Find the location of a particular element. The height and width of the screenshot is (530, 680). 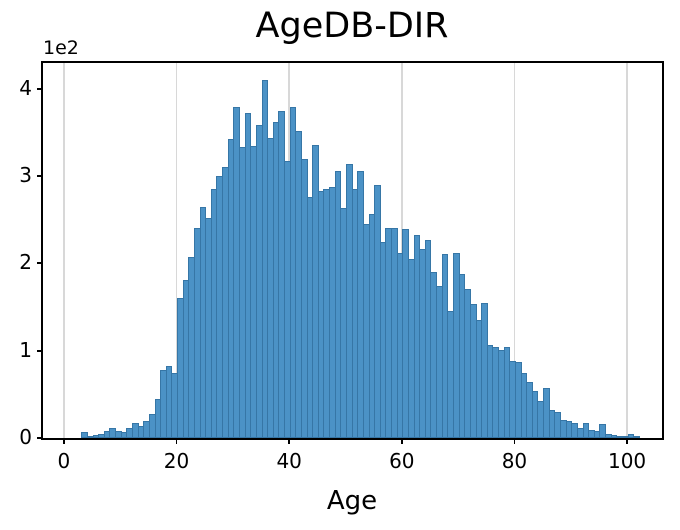

x-tick-label: 0 is located at coordinates (64, 461).